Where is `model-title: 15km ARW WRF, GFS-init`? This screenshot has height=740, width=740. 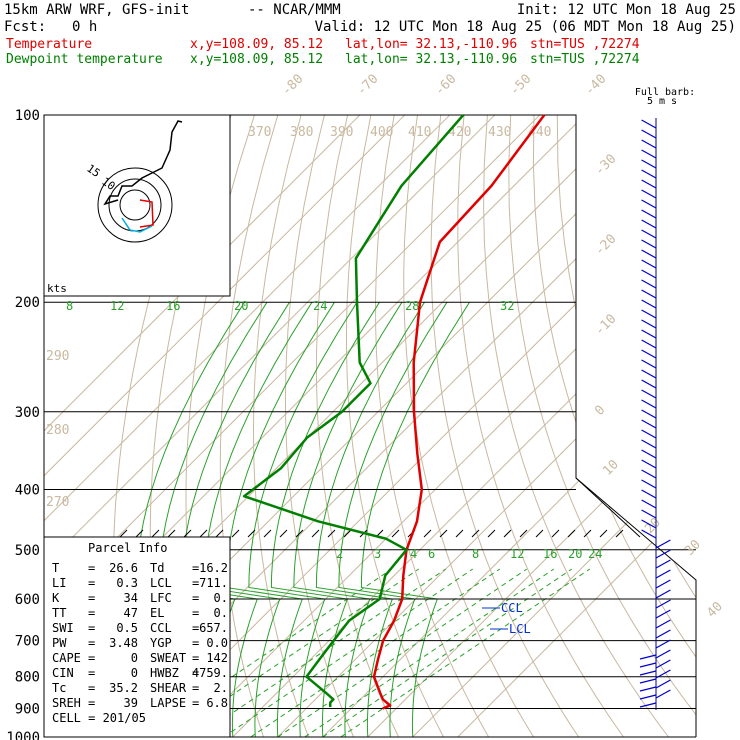 model-title: 15km ARW WRF, GFS-init is located at coordinates (96, 10).